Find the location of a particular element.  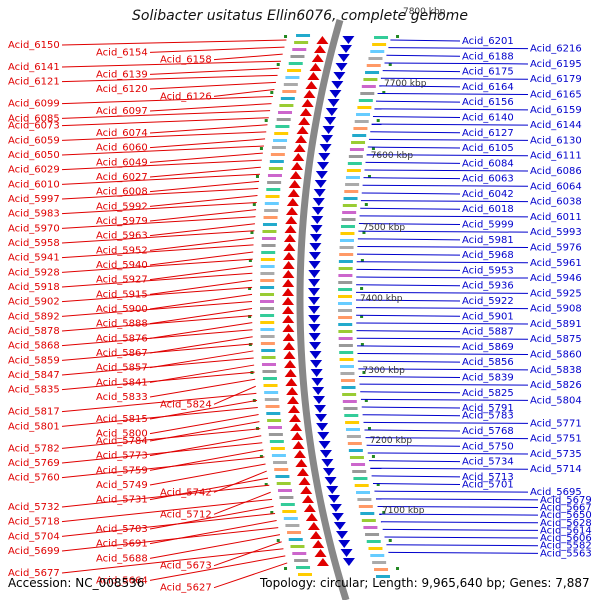

gene-label: Acid_6060 is located at coordinates (122, 148).